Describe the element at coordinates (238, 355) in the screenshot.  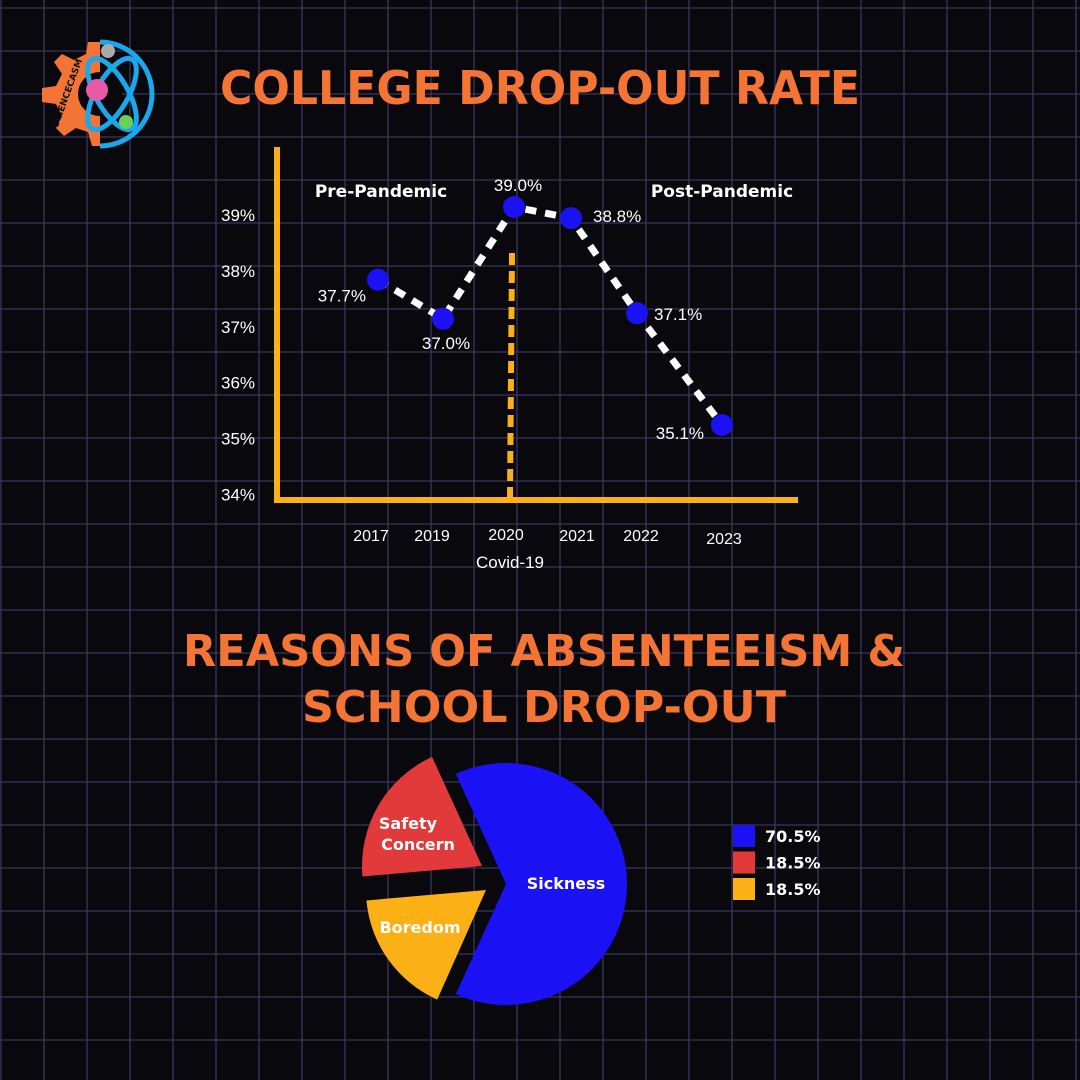
I see `y-tick-labels: 39% 38% 37% 36% 35% 34%` at that location.